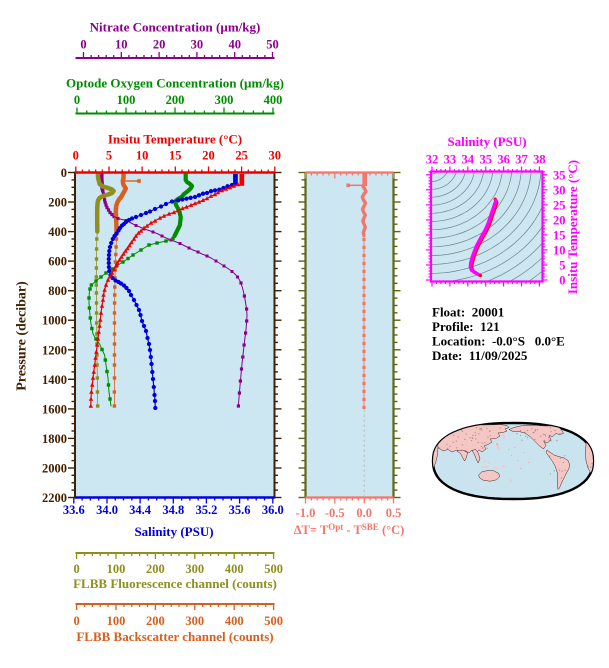 This screenshot has width=609, height=668. I want to click on svg-text: 1600, so click(54, 409).